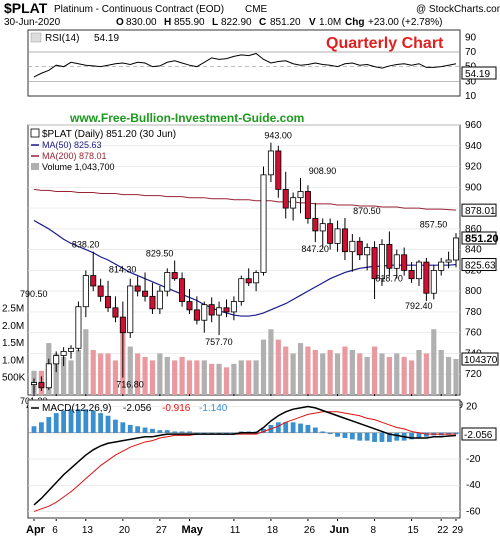 This screenshot has width=500, height=540. I want to click on price-tick-label: 860, so click(473, 229).